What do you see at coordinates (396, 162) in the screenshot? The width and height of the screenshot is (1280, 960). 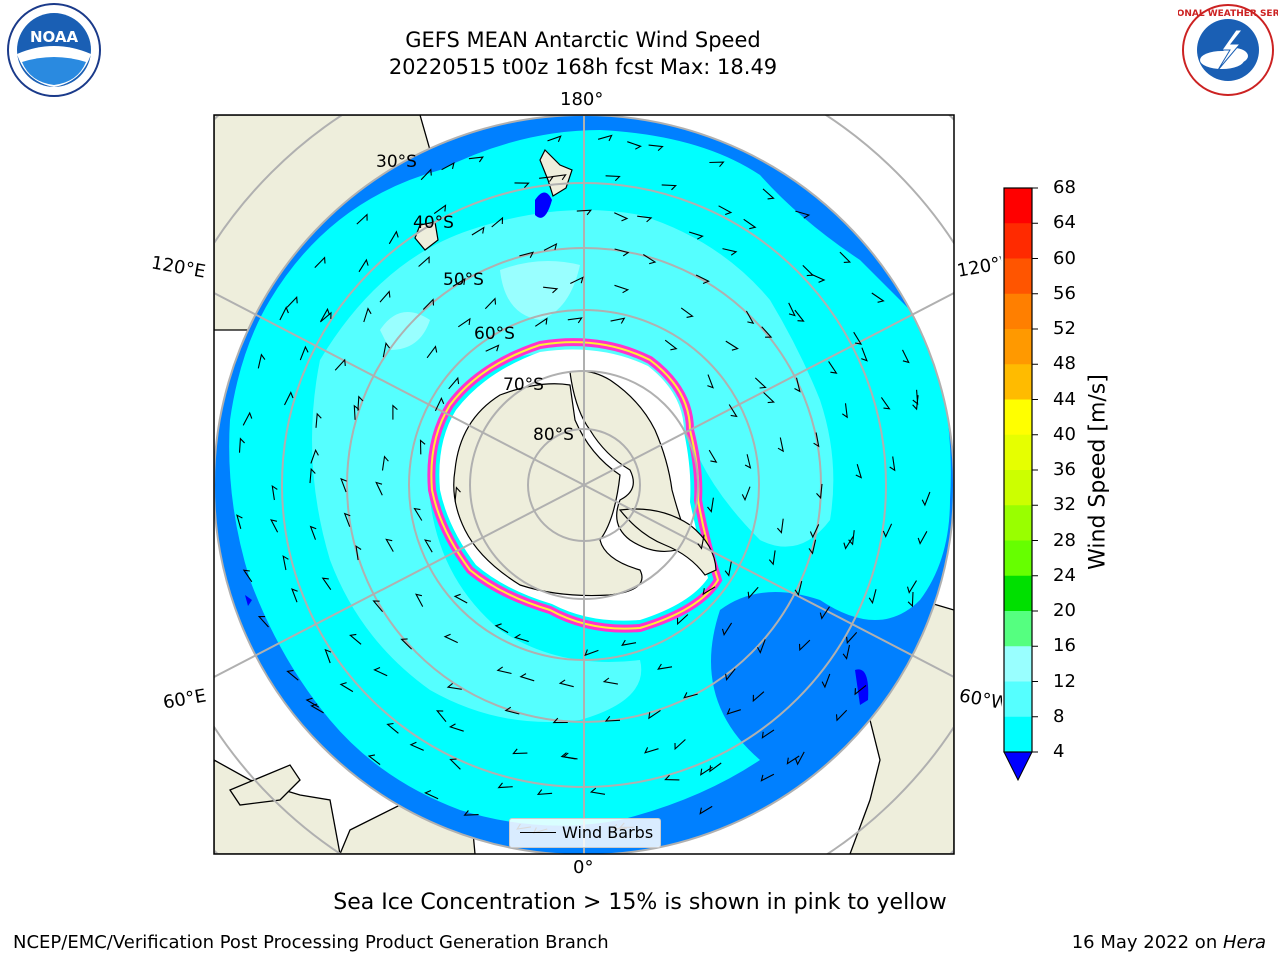 I see `lat-label-30s: 30°S` at bounding box center [396, 162].